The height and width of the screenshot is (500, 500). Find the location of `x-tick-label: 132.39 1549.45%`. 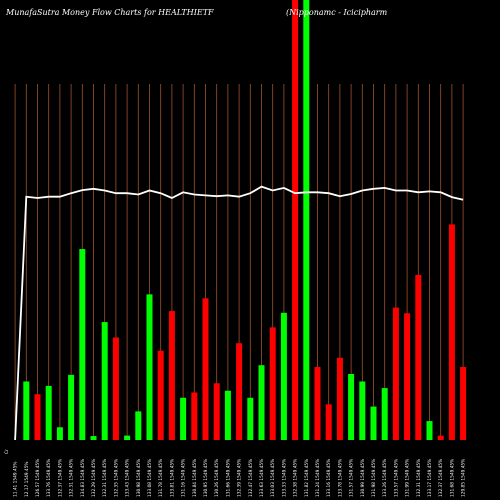

x-tick-label: 132.39 1549.45% is located at coordinates (240, 478).